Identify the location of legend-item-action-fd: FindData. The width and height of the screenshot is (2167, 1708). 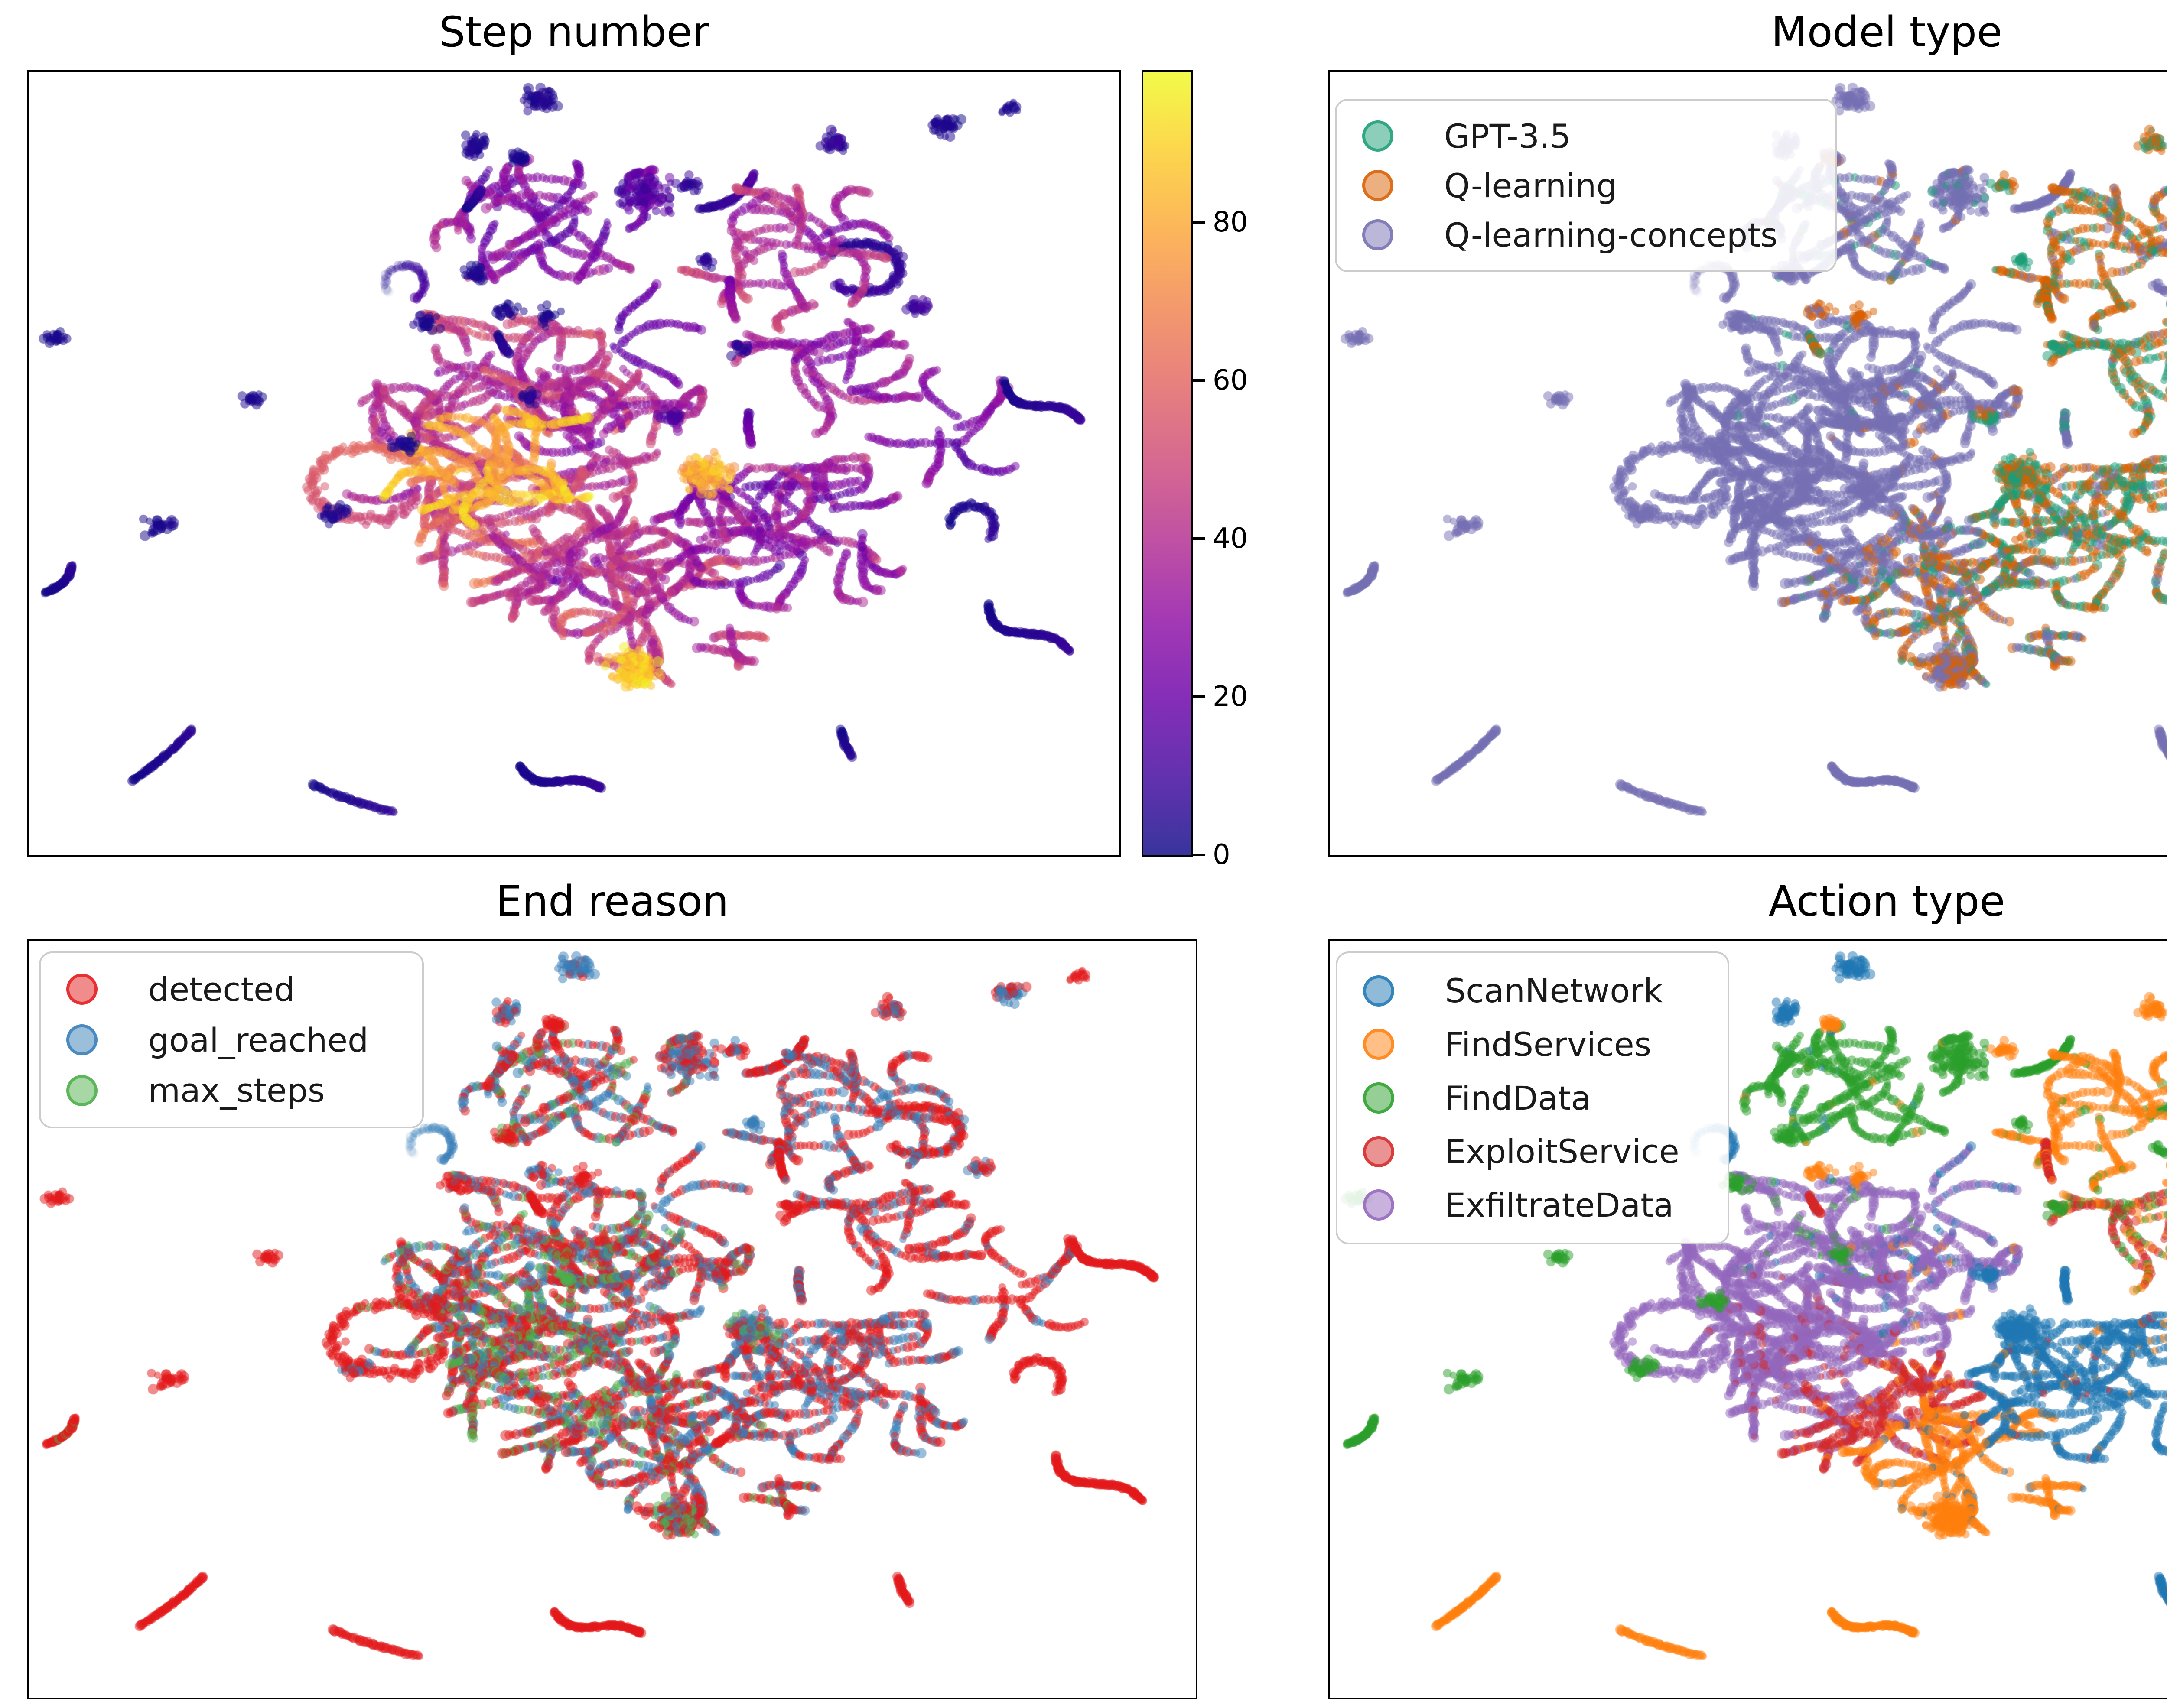
(1532, 1098).